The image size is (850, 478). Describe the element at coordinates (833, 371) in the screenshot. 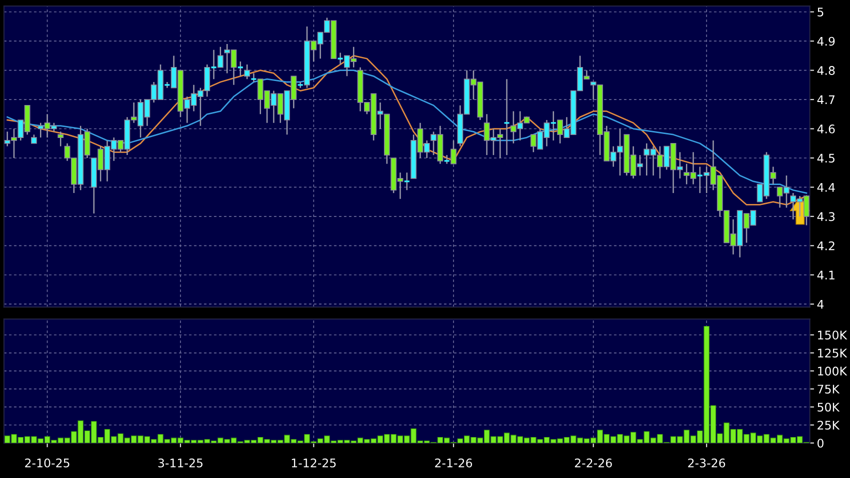

I see `y-tick-label: 100K` at that location.